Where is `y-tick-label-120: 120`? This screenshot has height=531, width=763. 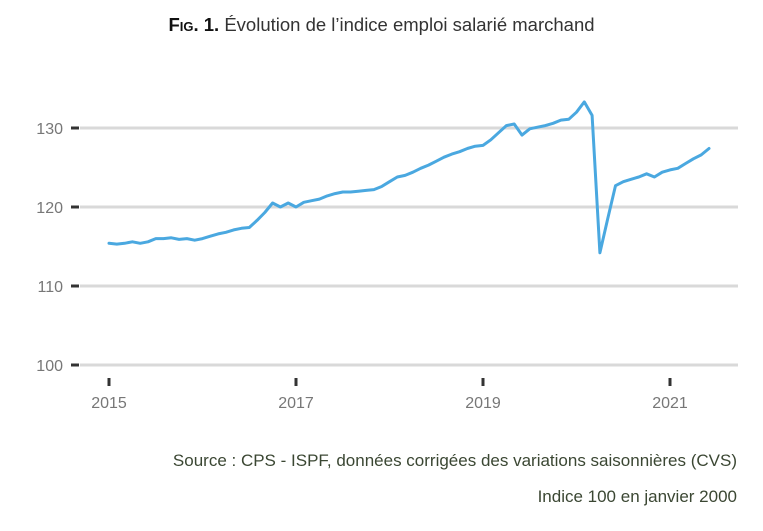
y-tick-label-120: 120 is located at coordinates (49, 208).